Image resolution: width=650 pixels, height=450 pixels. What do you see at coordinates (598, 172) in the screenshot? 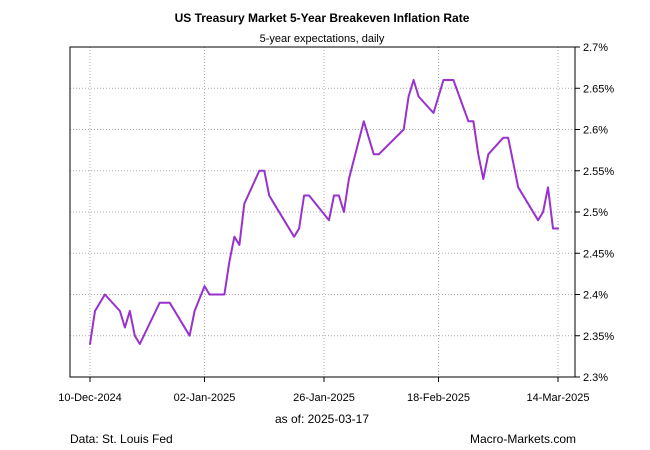
I see `y-tick-label: 2.55%` at bounding box center [598, 172].